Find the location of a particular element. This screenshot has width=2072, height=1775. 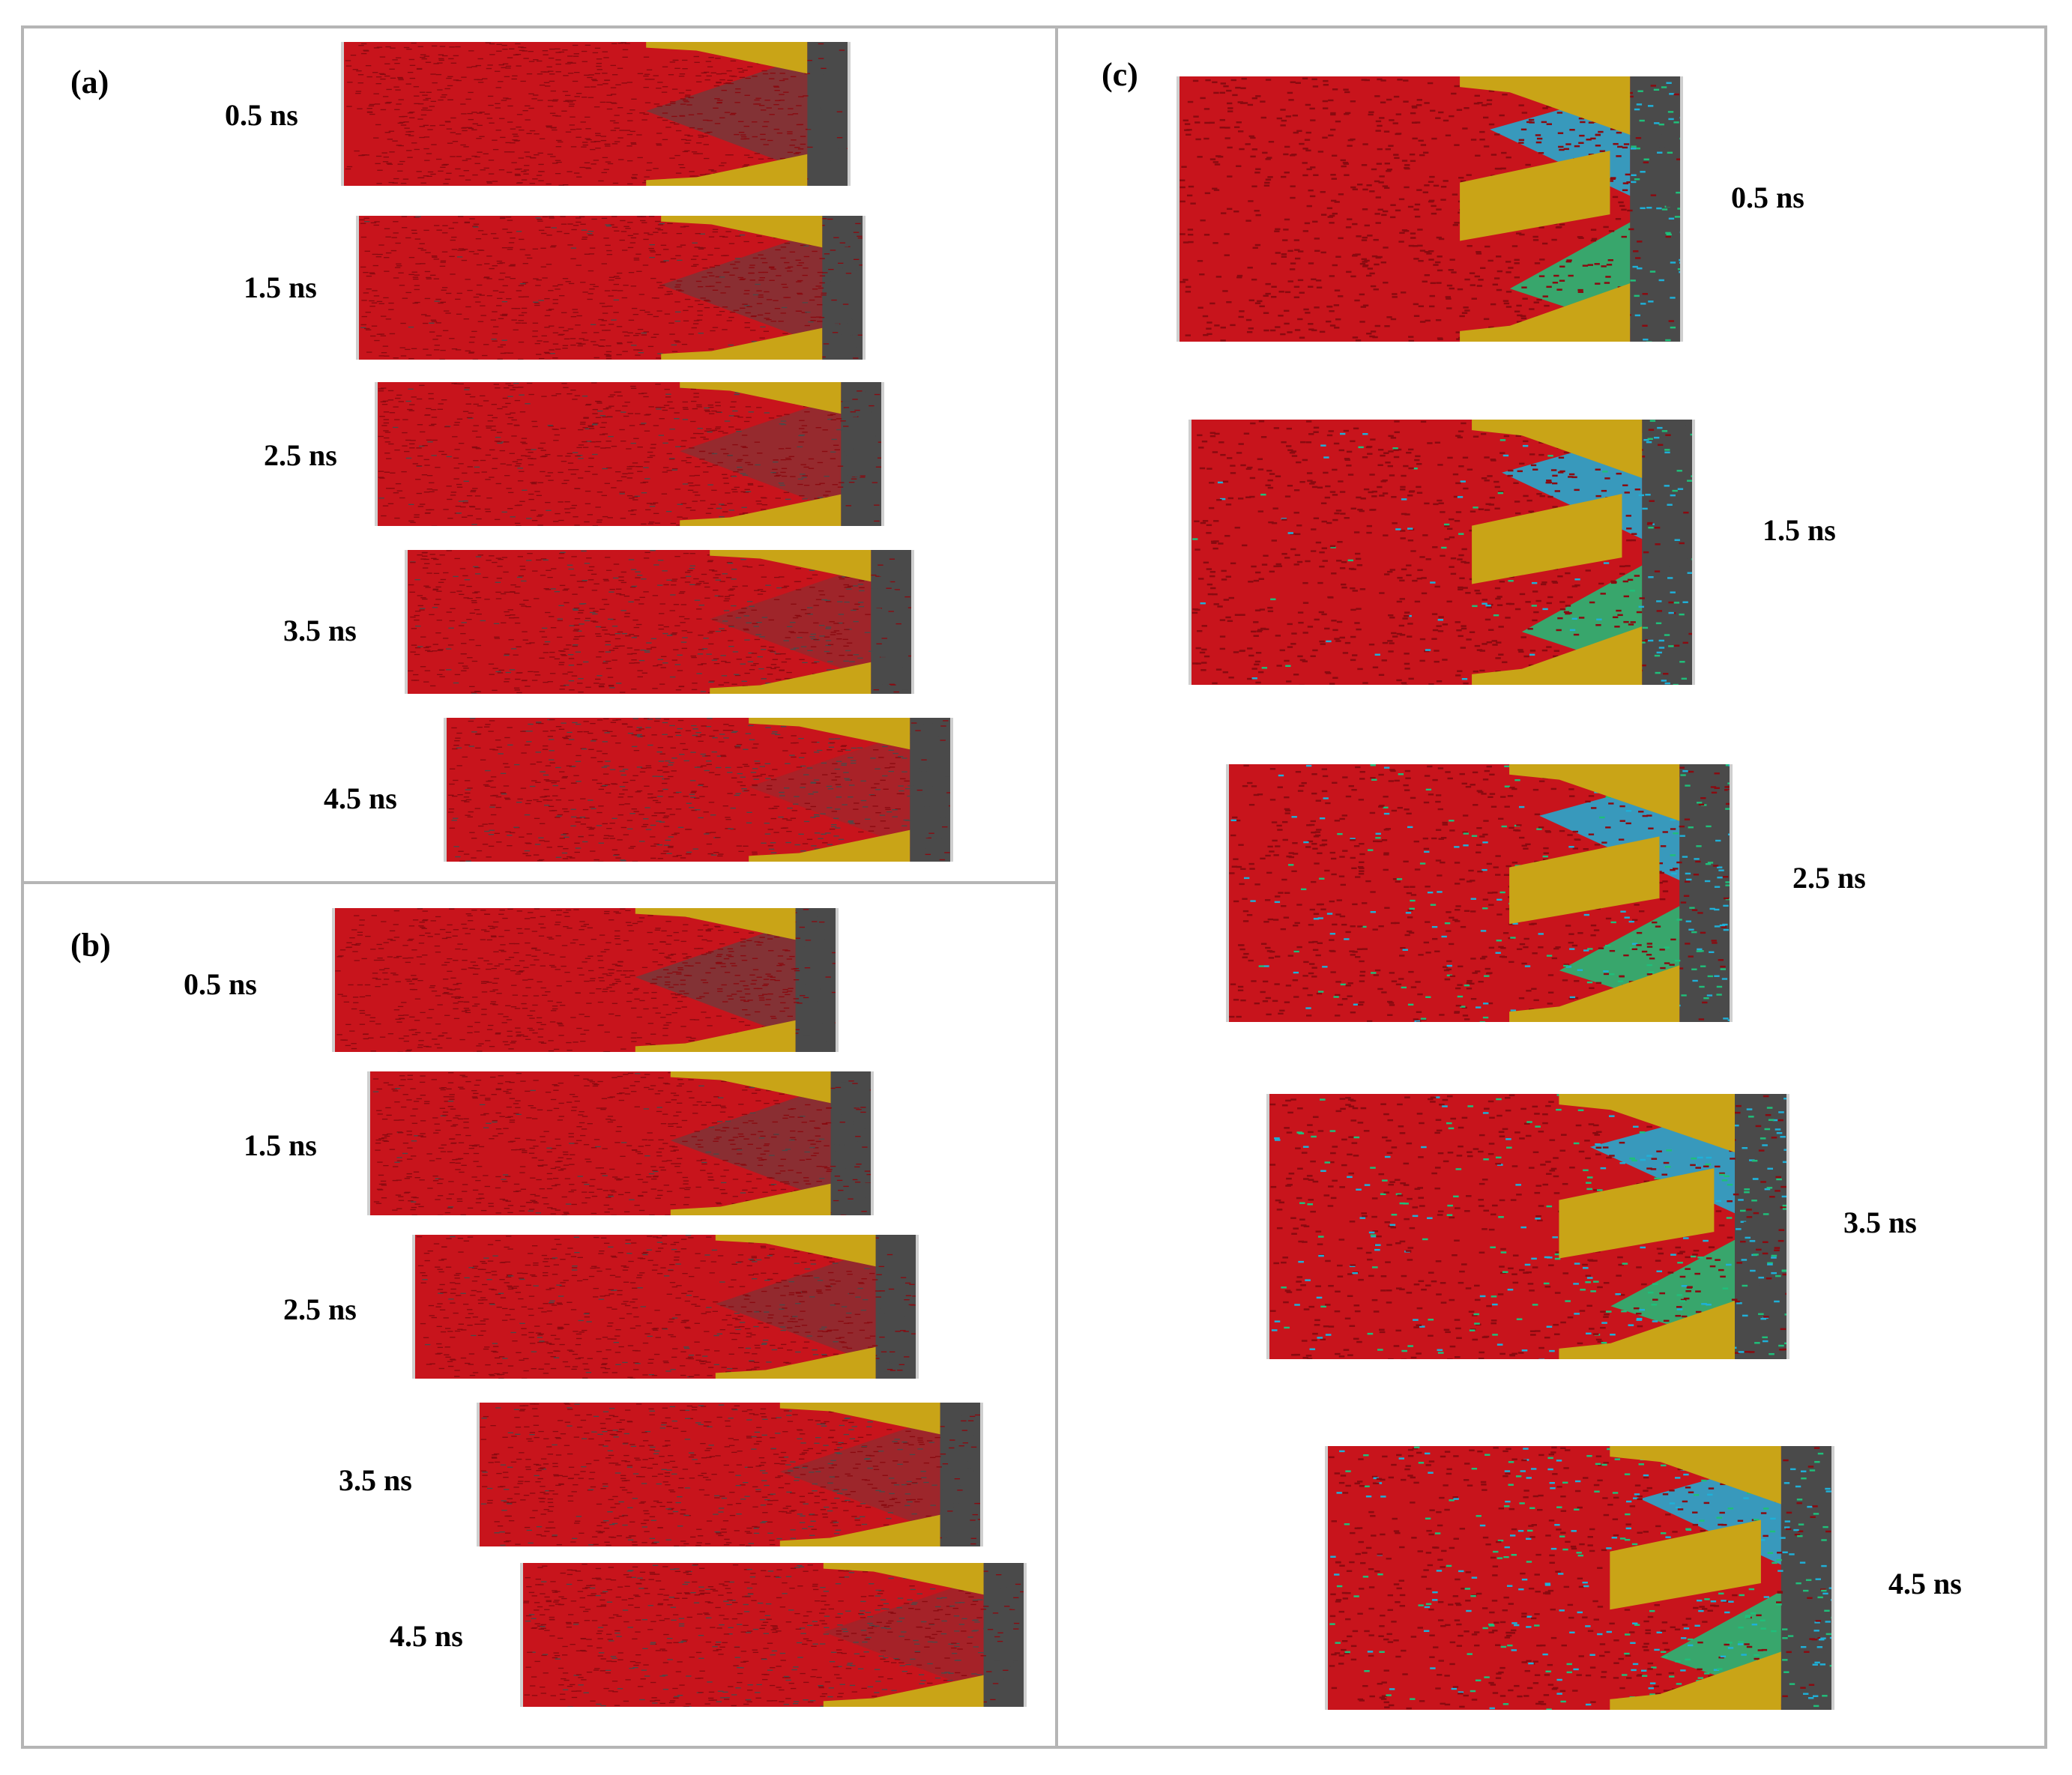

time-label-c-2: 1.5 ns is located at coordinates (1799, 530).